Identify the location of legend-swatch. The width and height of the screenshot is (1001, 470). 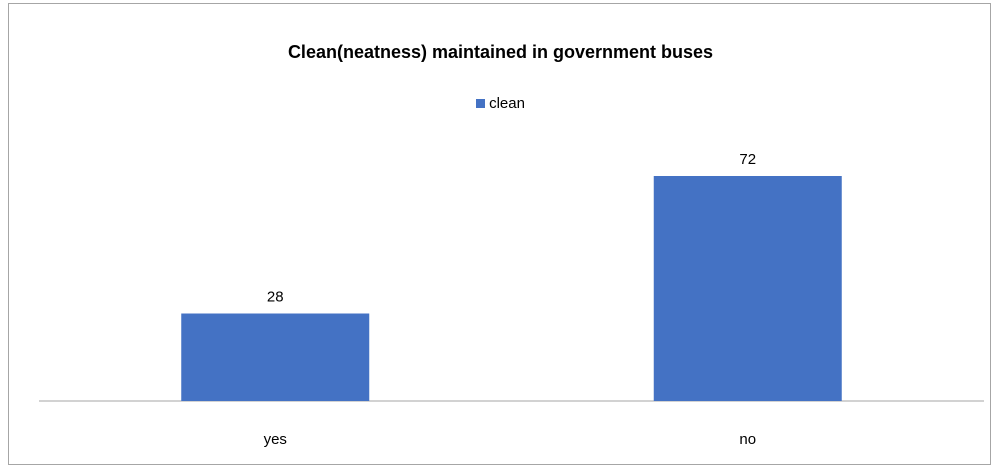
(481, 103).